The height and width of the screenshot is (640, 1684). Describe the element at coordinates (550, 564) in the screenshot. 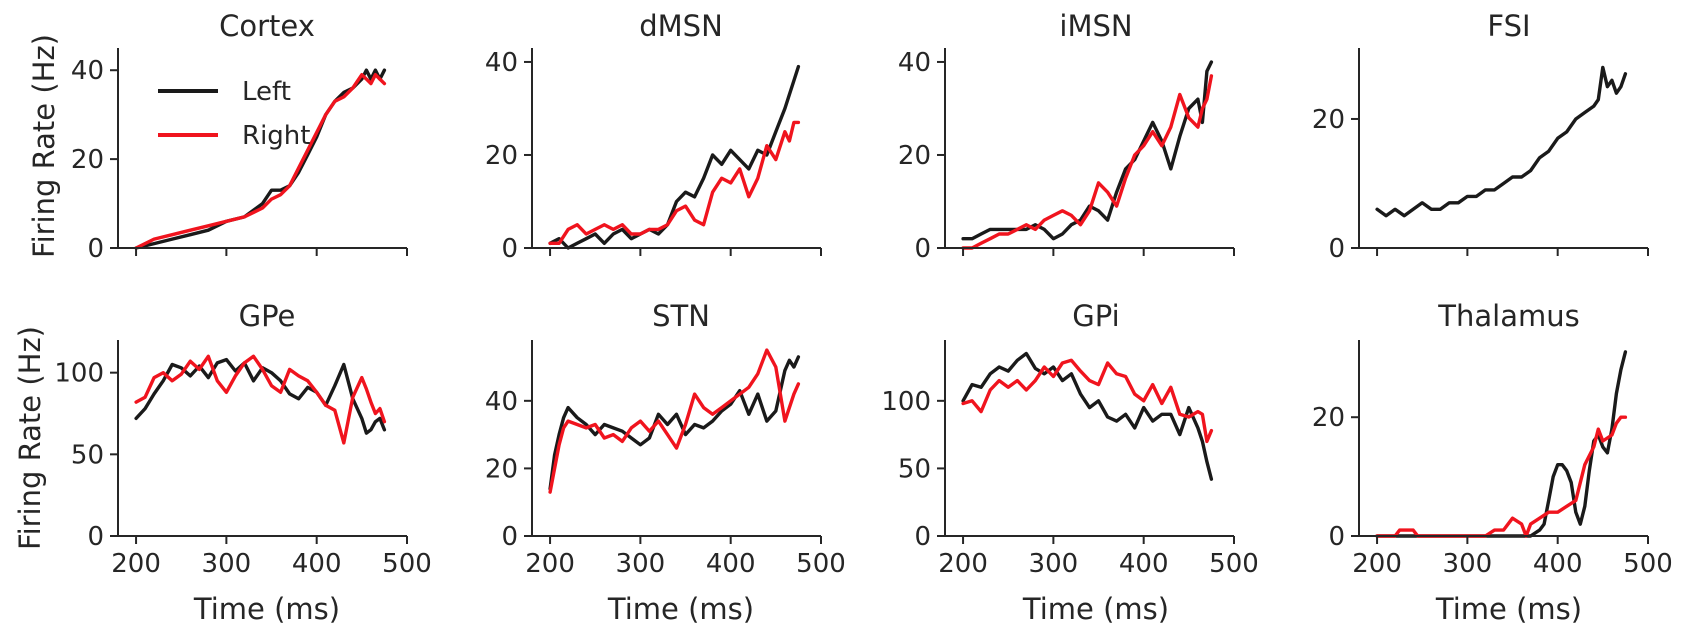

I see `stn-xtick-label-200: 200` at that location.